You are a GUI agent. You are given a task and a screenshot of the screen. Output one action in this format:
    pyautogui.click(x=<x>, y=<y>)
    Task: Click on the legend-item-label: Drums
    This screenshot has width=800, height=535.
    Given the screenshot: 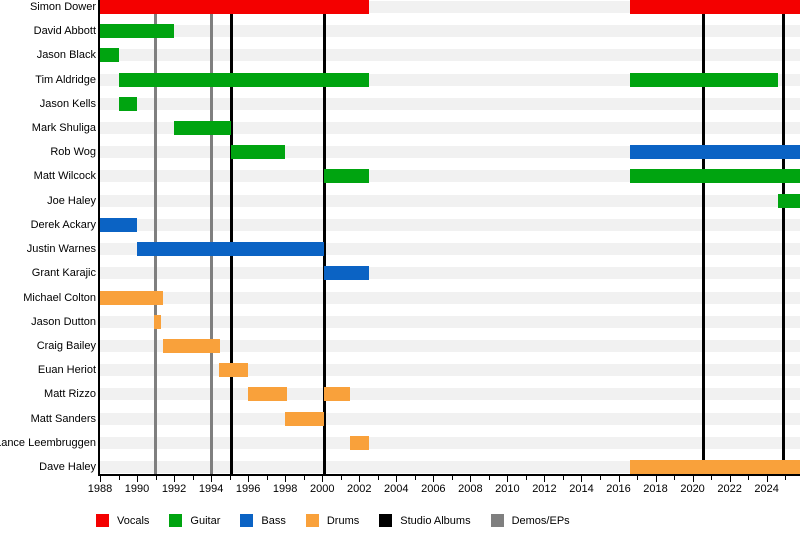 What is the action you would take?
    pyautogui.click(x=343, y=520)
    